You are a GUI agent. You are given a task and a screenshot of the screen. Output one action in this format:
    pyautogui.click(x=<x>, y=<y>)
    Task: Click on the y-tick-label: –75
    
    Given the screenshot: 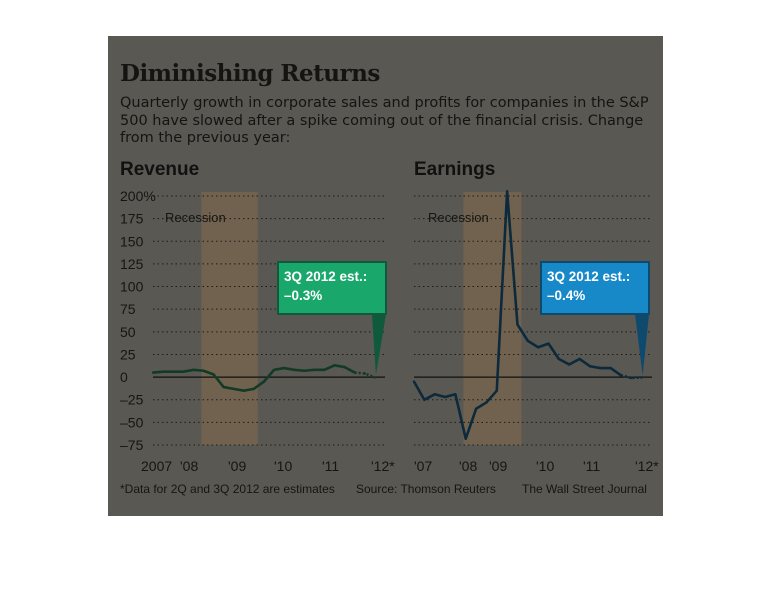 What is the action you would take?
    pyautogui.click(x=132, y=445)
    